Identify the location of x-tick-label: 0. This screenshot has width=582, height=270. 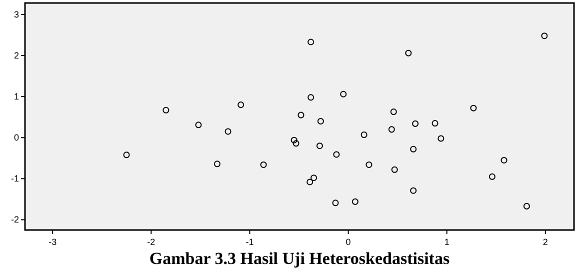
(348, 242).